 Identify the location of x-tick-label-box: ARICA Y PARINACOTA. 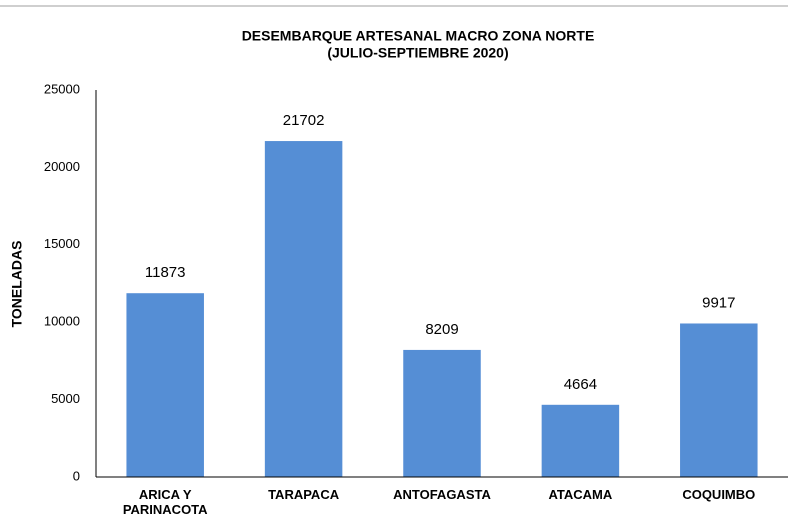
(165, 502).